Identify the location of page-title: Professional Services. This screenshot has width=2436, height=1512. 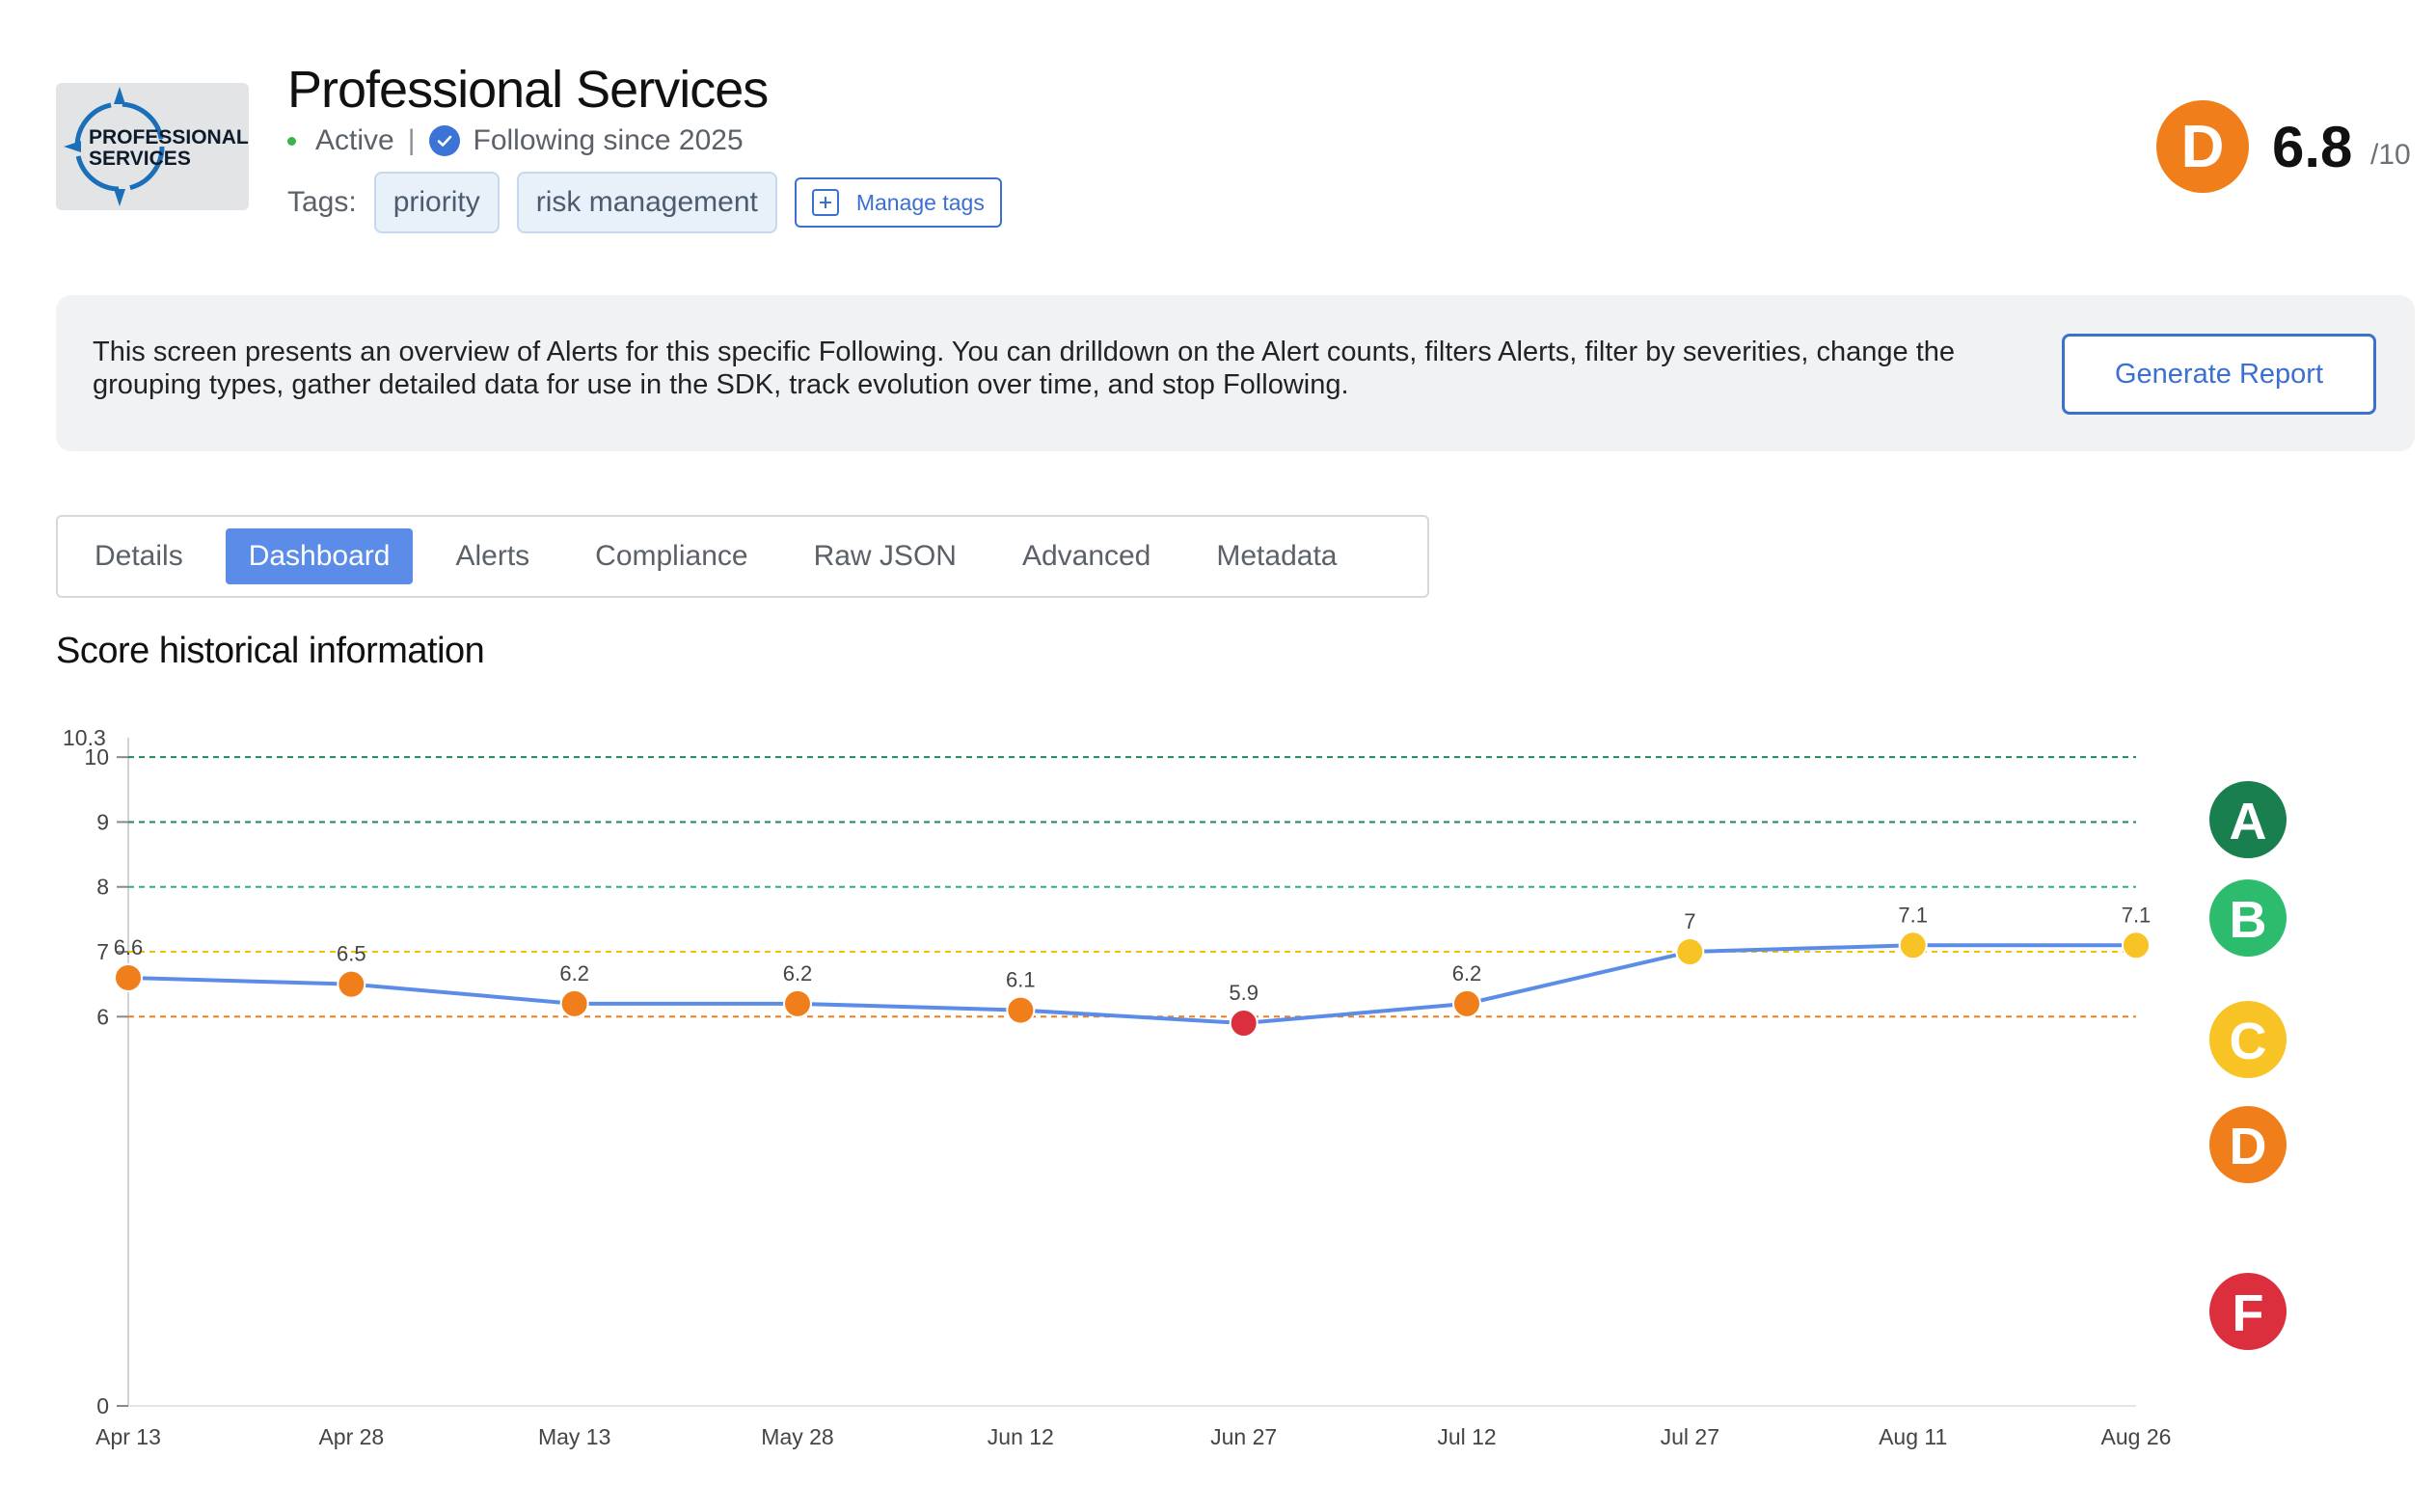
(528, 90).